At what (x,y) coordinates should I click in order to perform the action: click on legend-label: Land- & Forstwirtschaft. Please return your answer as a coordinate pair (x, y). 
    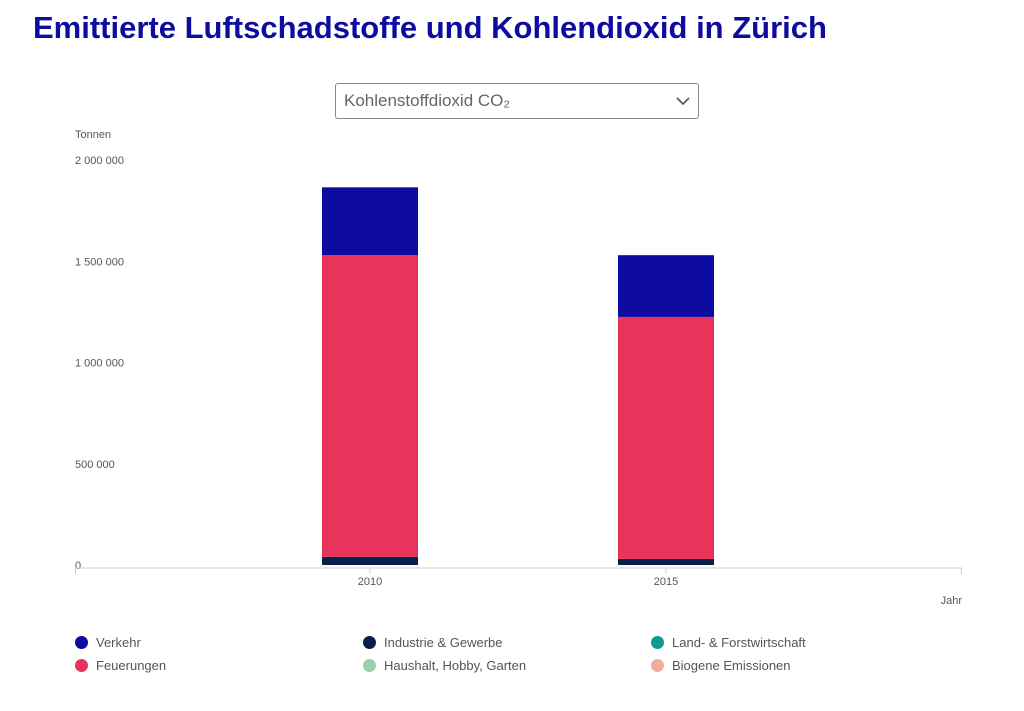
    Looking at the image, I should click on (739, 642).